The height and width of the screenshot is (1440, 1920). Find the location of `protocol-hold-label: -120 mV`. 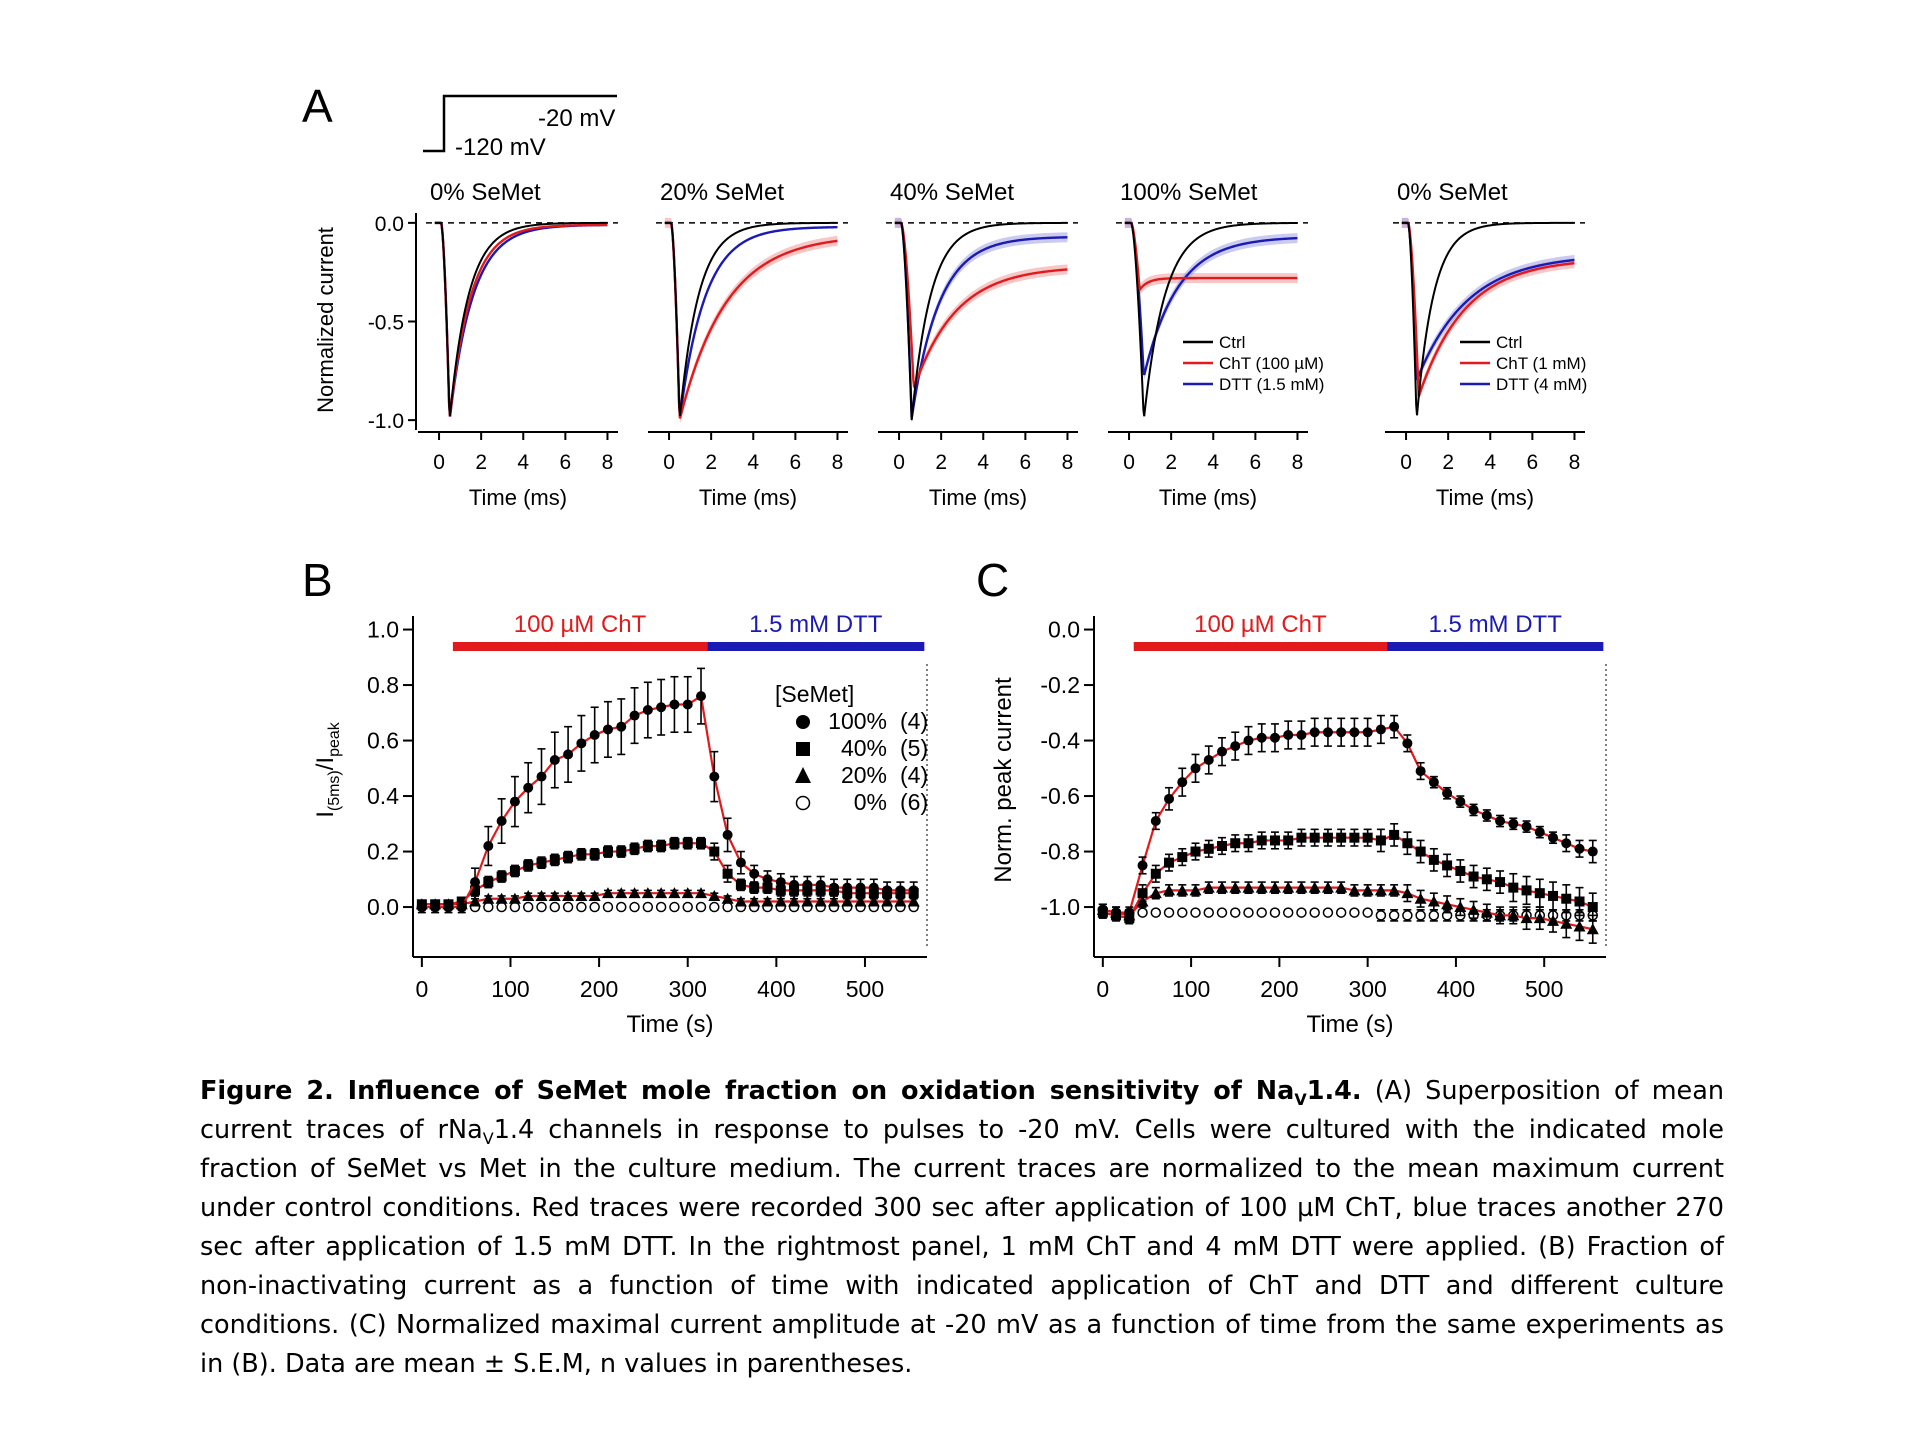

protocol-hold-label: -120 mV is located at coordinates (500, 147).